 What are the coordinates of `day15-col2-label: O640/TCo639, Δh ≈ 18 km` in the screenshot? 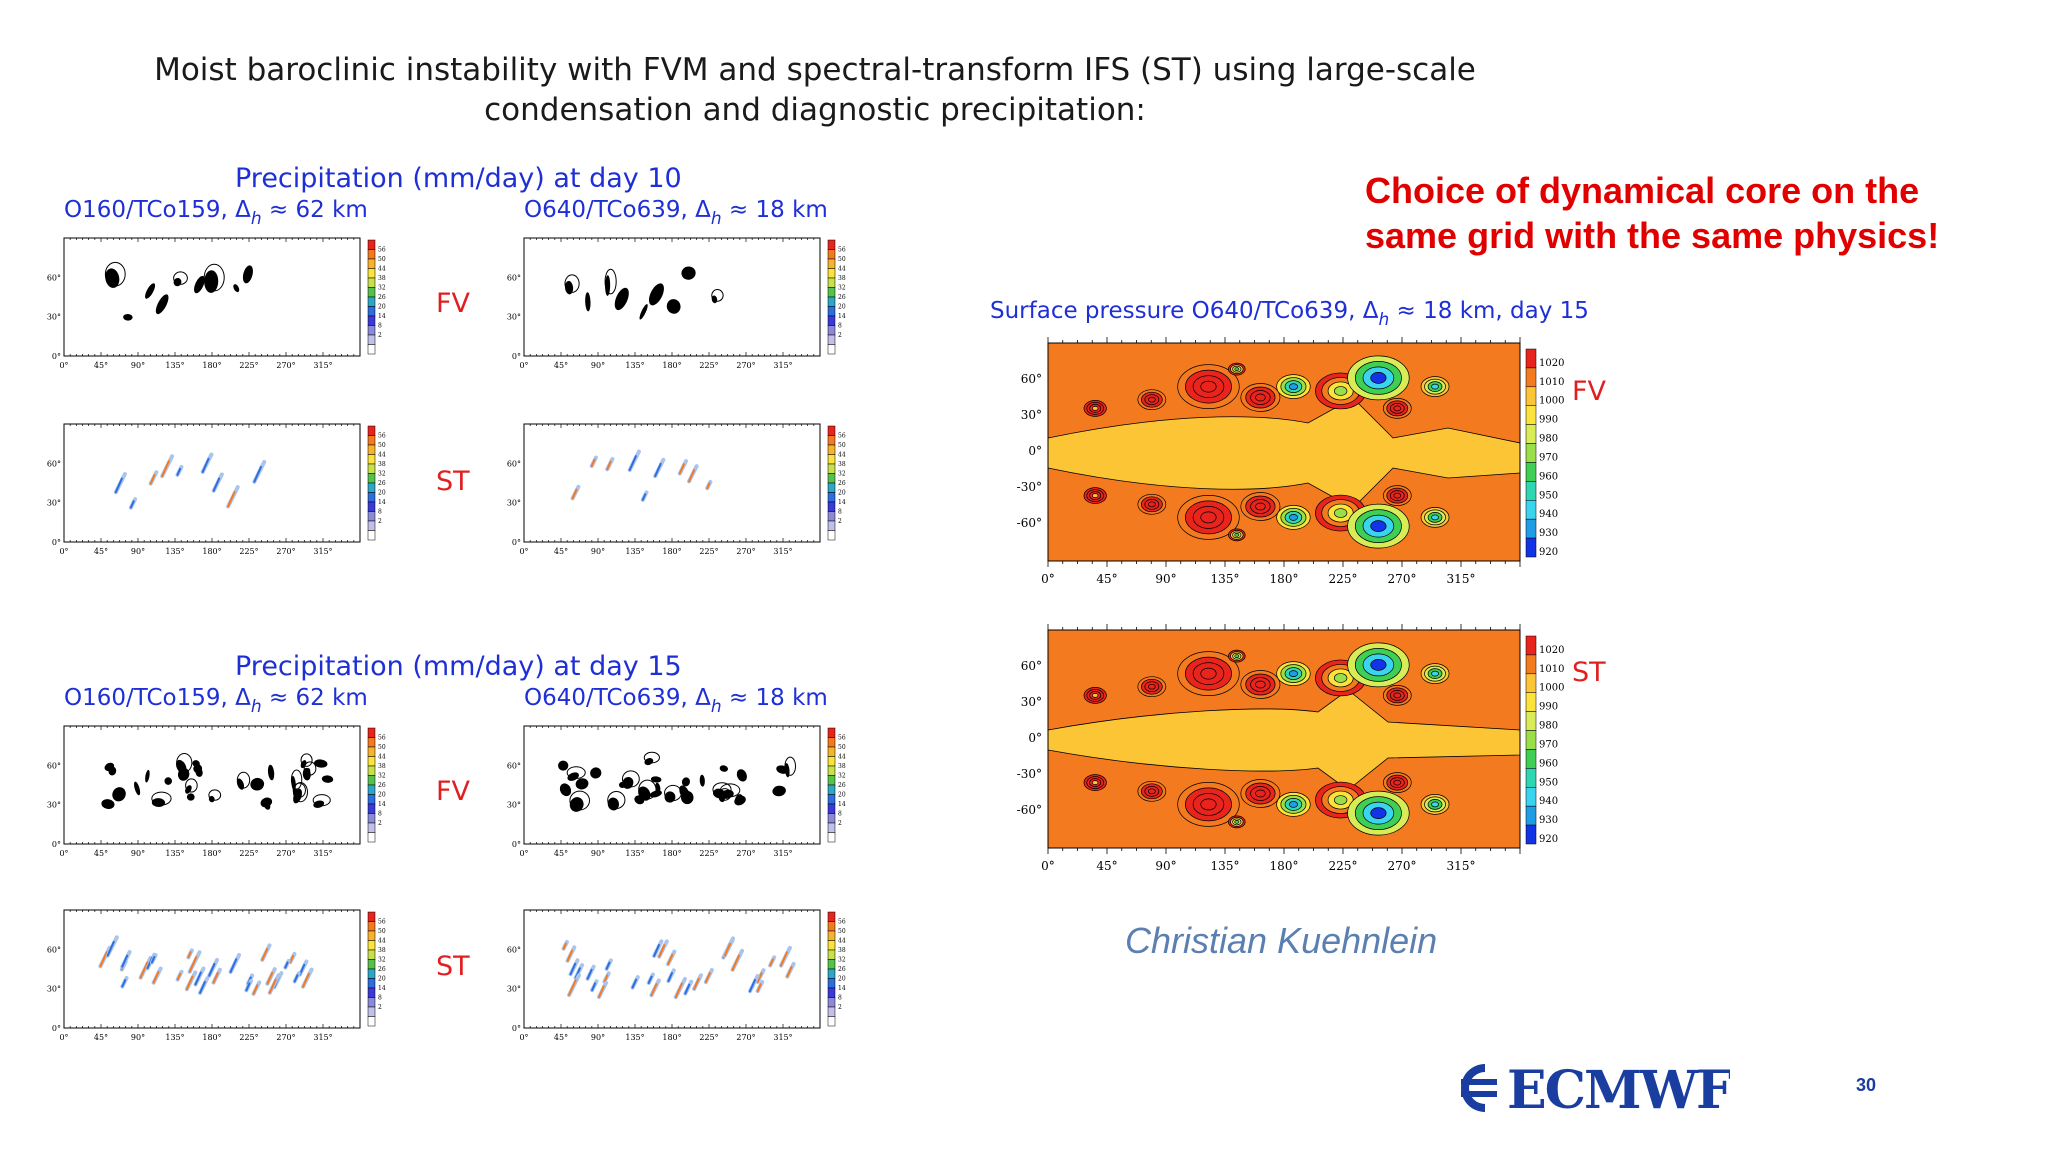 It's located at (676, 701).